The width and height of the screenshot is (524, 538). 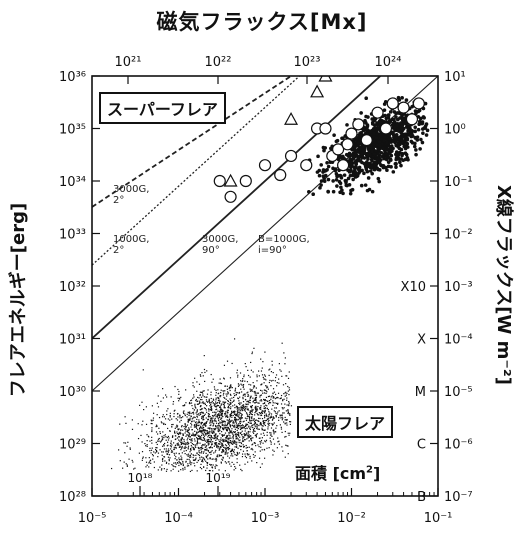 What do you see at coordinates (265, 518) in the screenshot?
I see `x-bottom-tick-label: 10⁻³` at bounding box center [265, 518].